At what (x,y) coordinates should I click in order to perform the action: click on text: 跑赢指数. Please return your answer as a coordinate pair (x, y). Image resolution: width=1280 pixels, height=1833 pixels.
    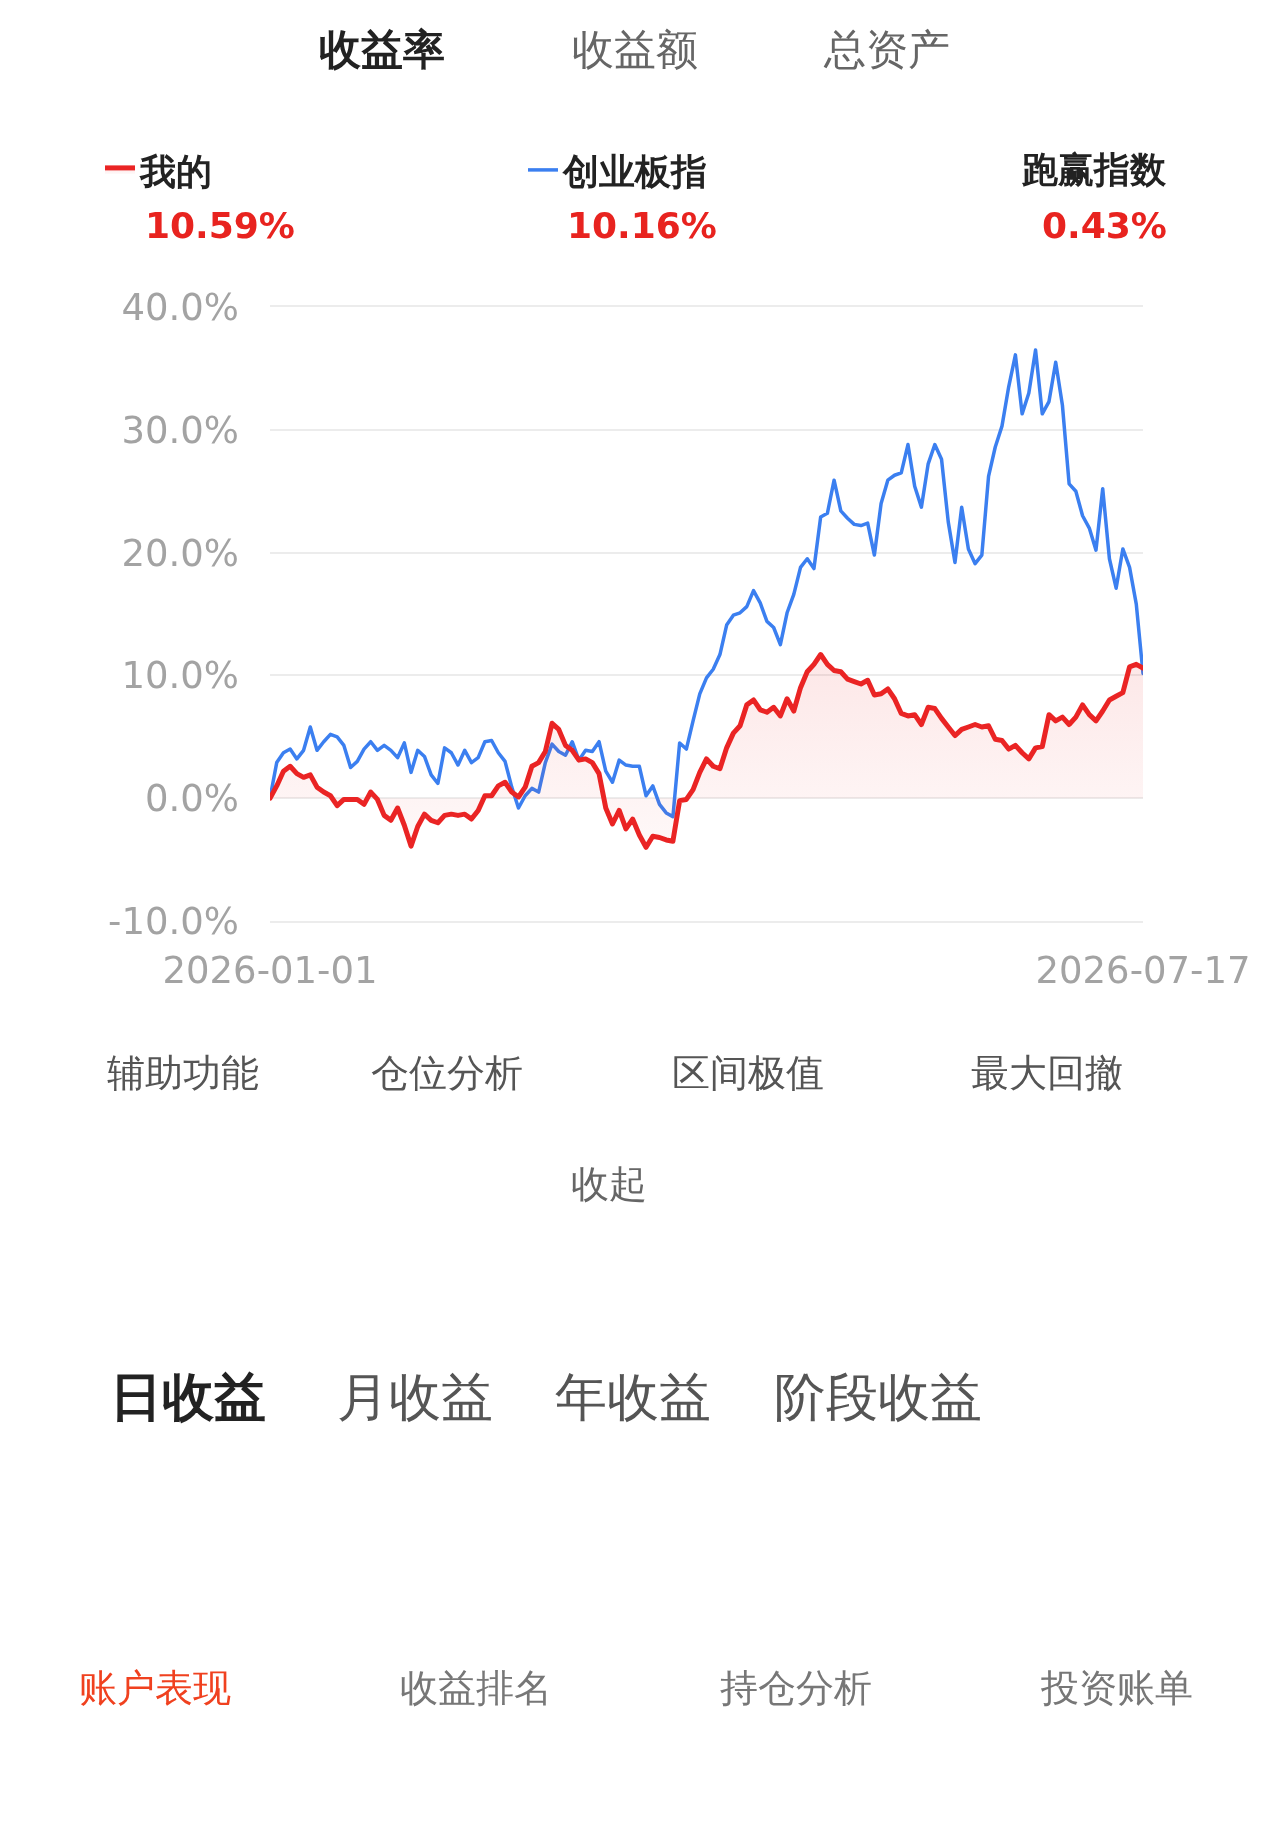
    Looking at the image, I should click on (1094, 169).